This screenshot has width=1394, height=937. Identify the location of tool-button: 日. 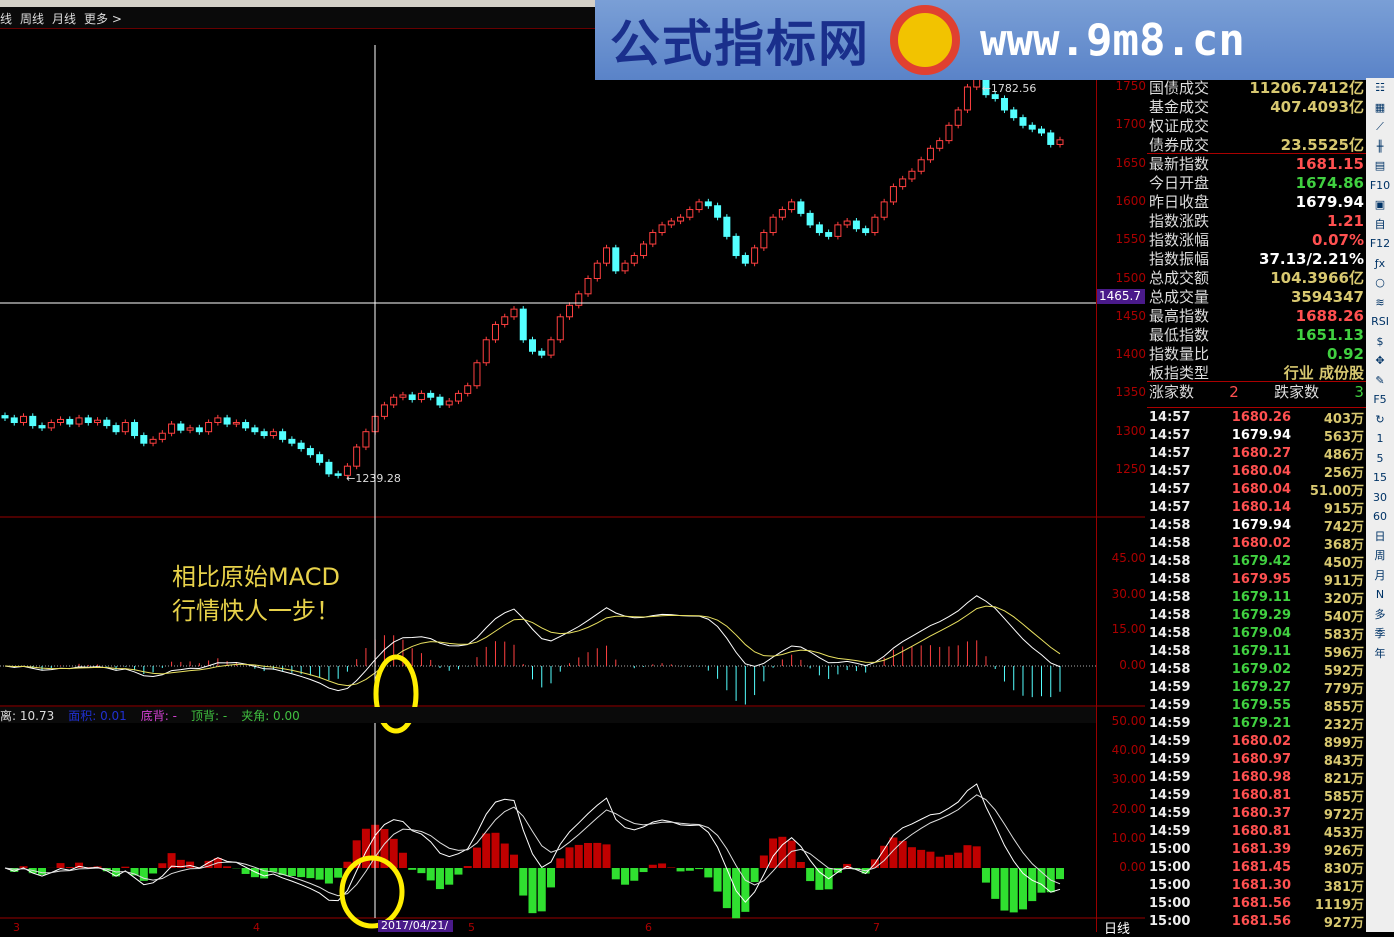
(1380, 537).